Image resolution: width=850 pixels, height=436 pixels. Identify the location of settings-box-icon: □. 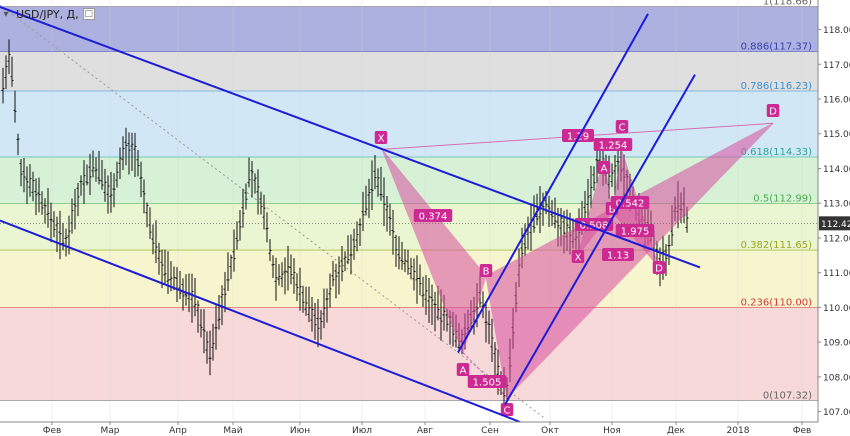
(88, 14).